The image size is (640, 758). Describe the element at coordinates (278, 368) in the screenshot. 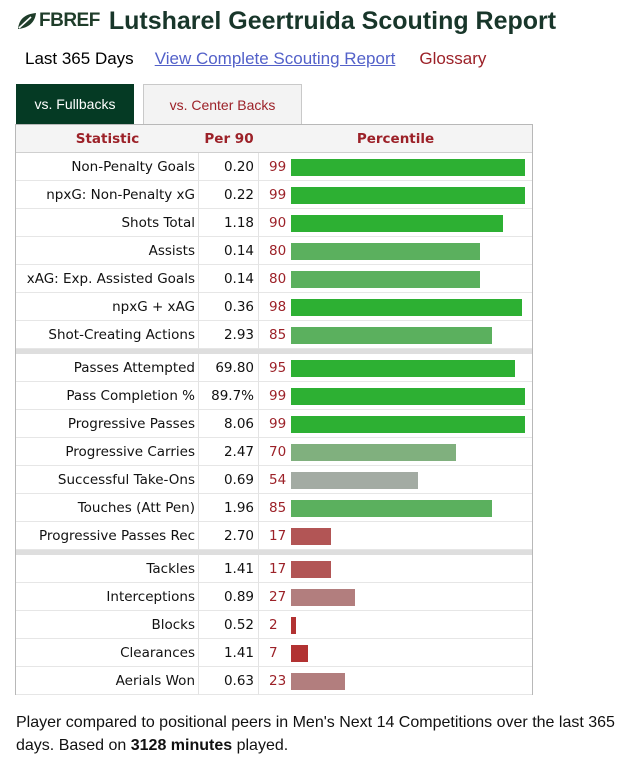

I see `percentile-value: 95` at that location.